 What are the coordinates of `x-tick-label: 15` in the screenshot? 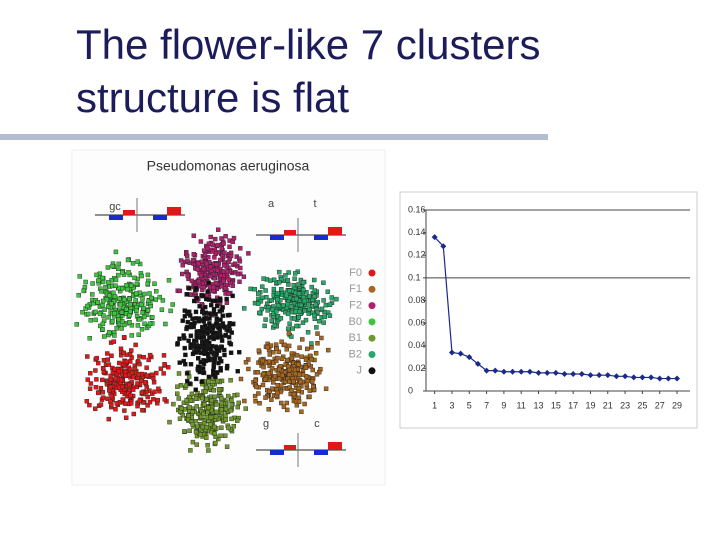 It's located at (556, 405).